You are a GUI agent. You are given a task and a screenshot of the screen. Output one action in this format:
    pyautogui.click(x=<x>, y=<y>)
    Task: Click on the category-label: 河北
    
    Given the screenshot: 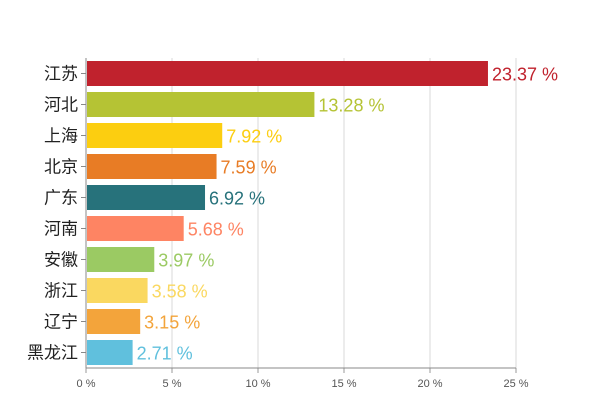 What is the action you would take?
    pyautogui.click(x=61, y=106)
    